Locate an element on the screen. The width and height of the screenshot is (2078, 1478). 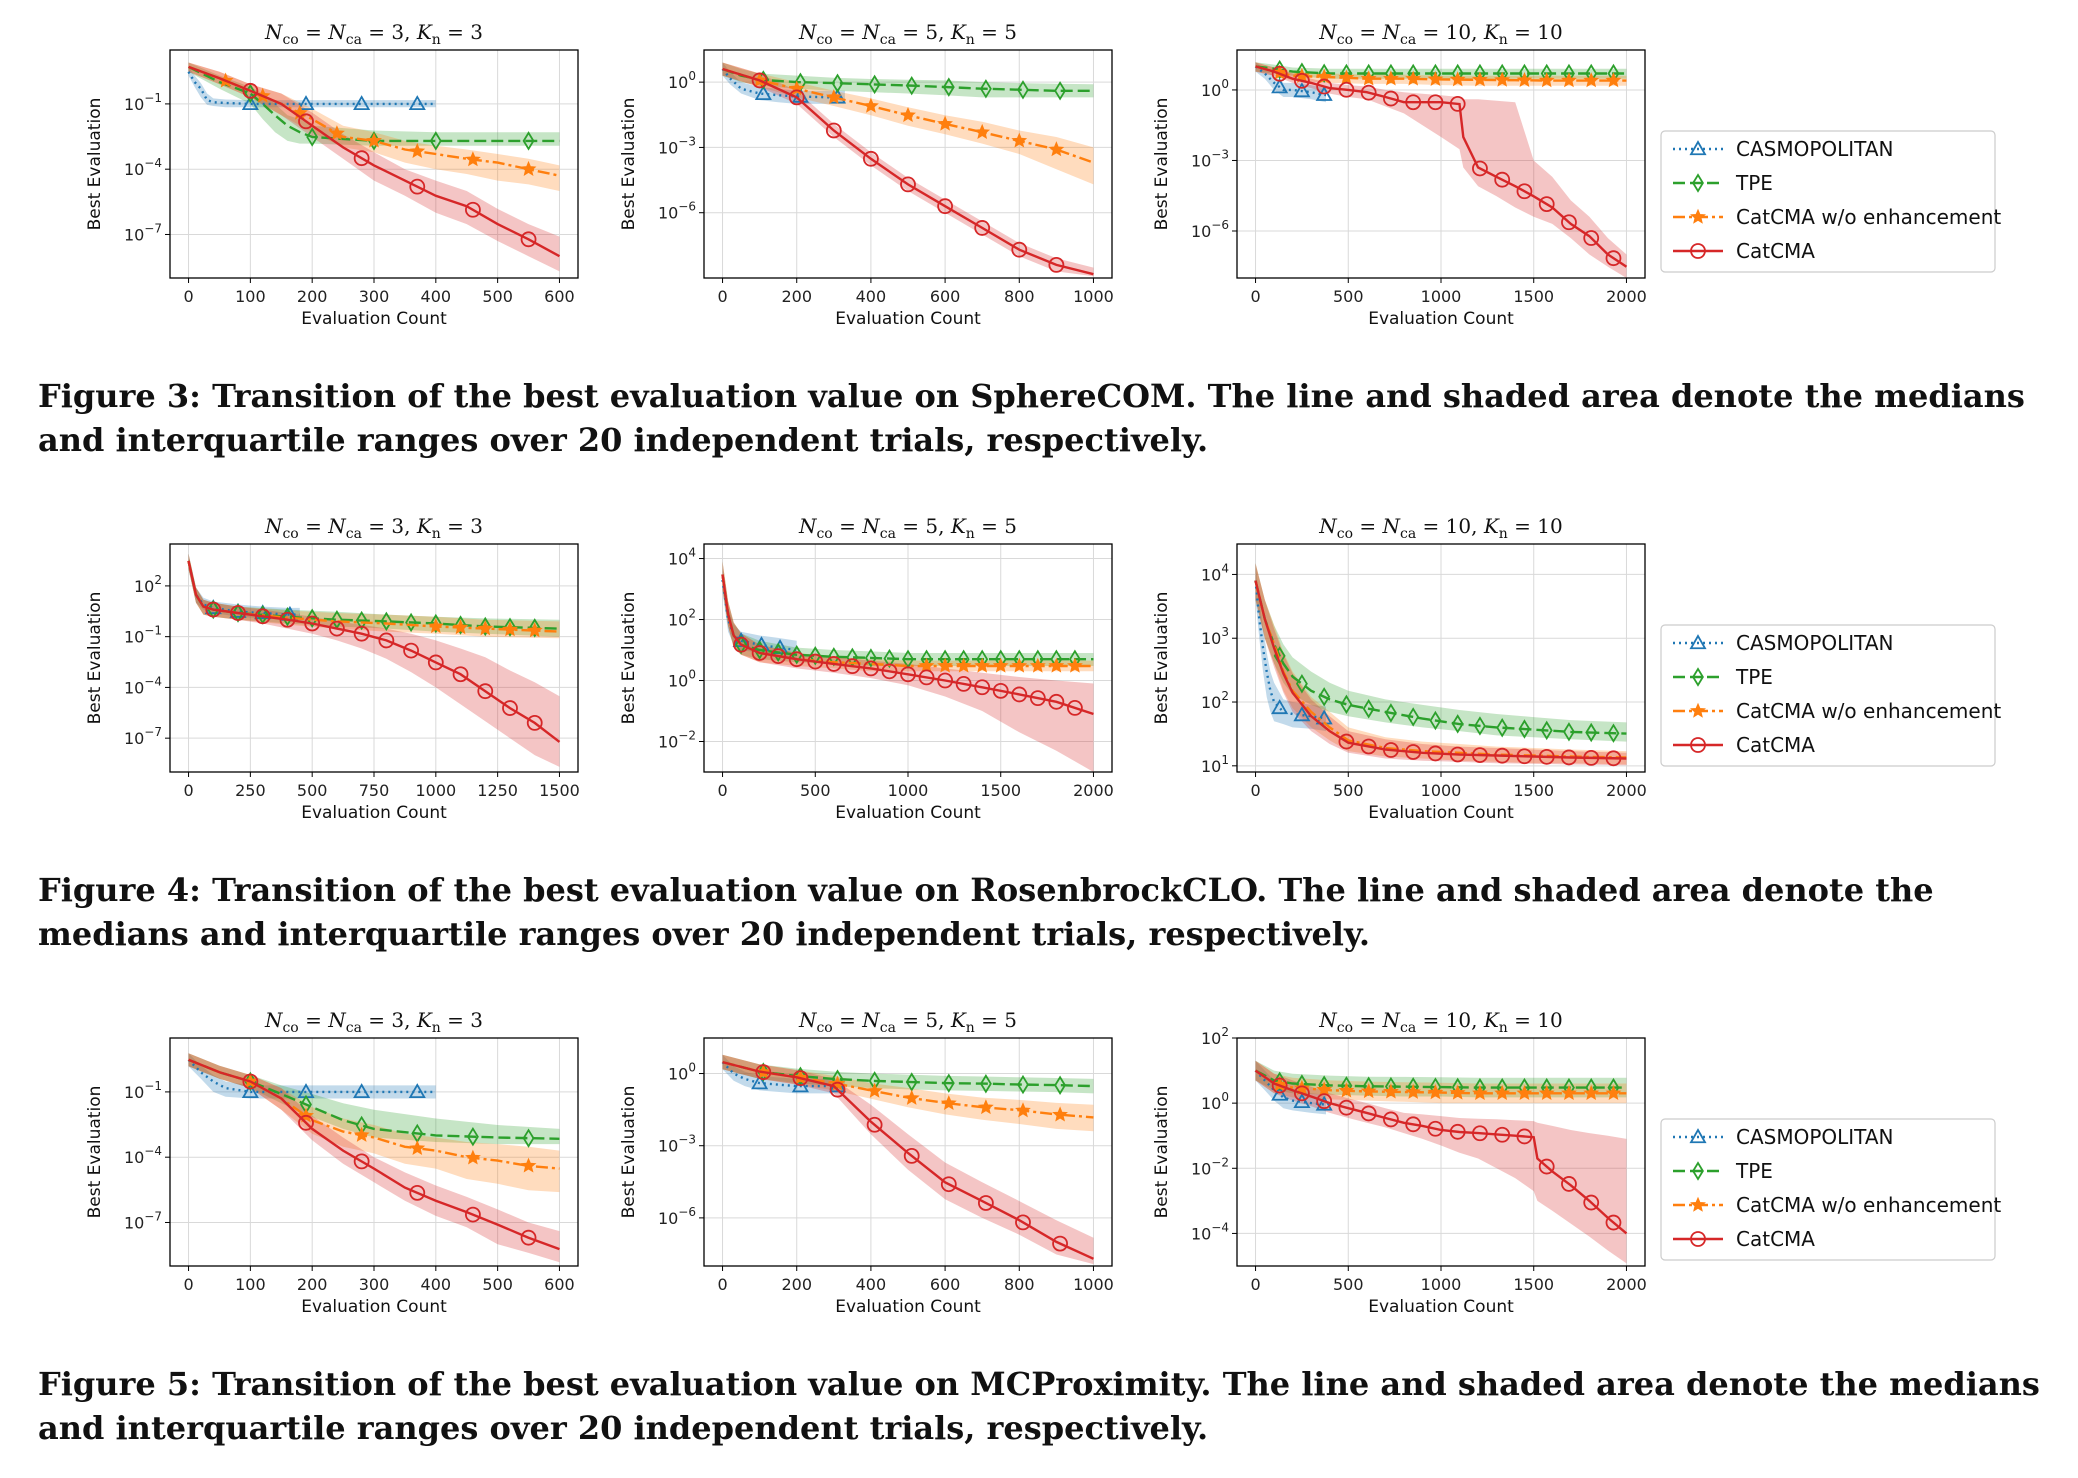
legend-label: TPE is located at coordinates (1754, 183).